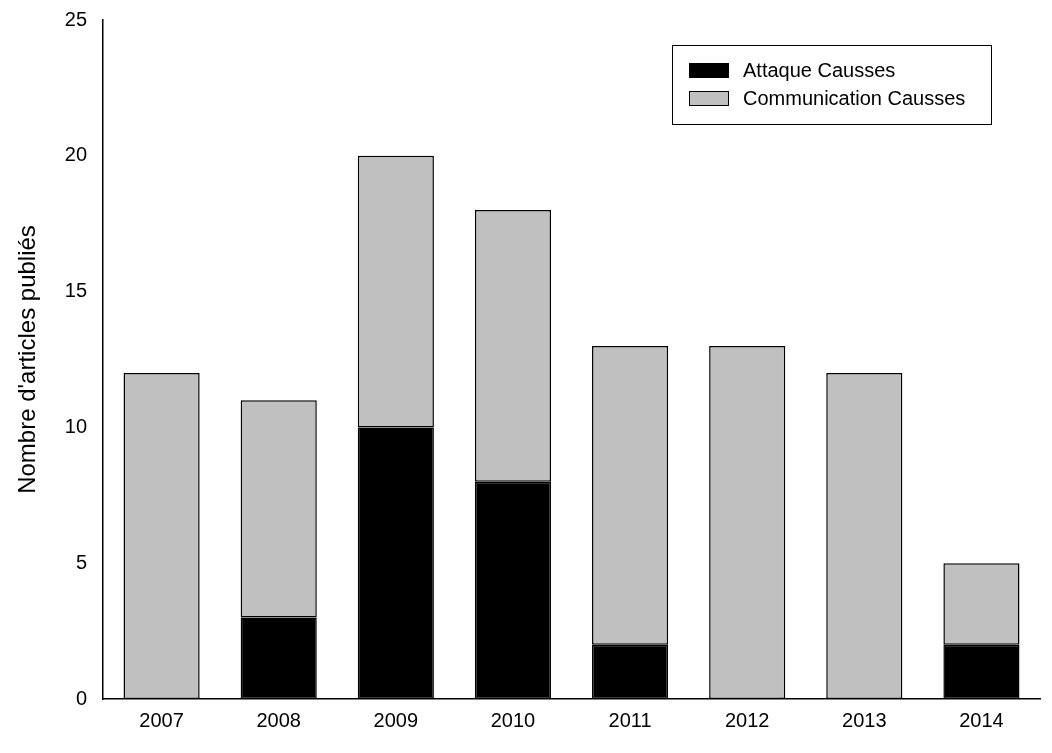 Image resolution: width=1052 pixels, height=753 pixels. I want to click on x-tick-label: 2009, so click(396, 719).